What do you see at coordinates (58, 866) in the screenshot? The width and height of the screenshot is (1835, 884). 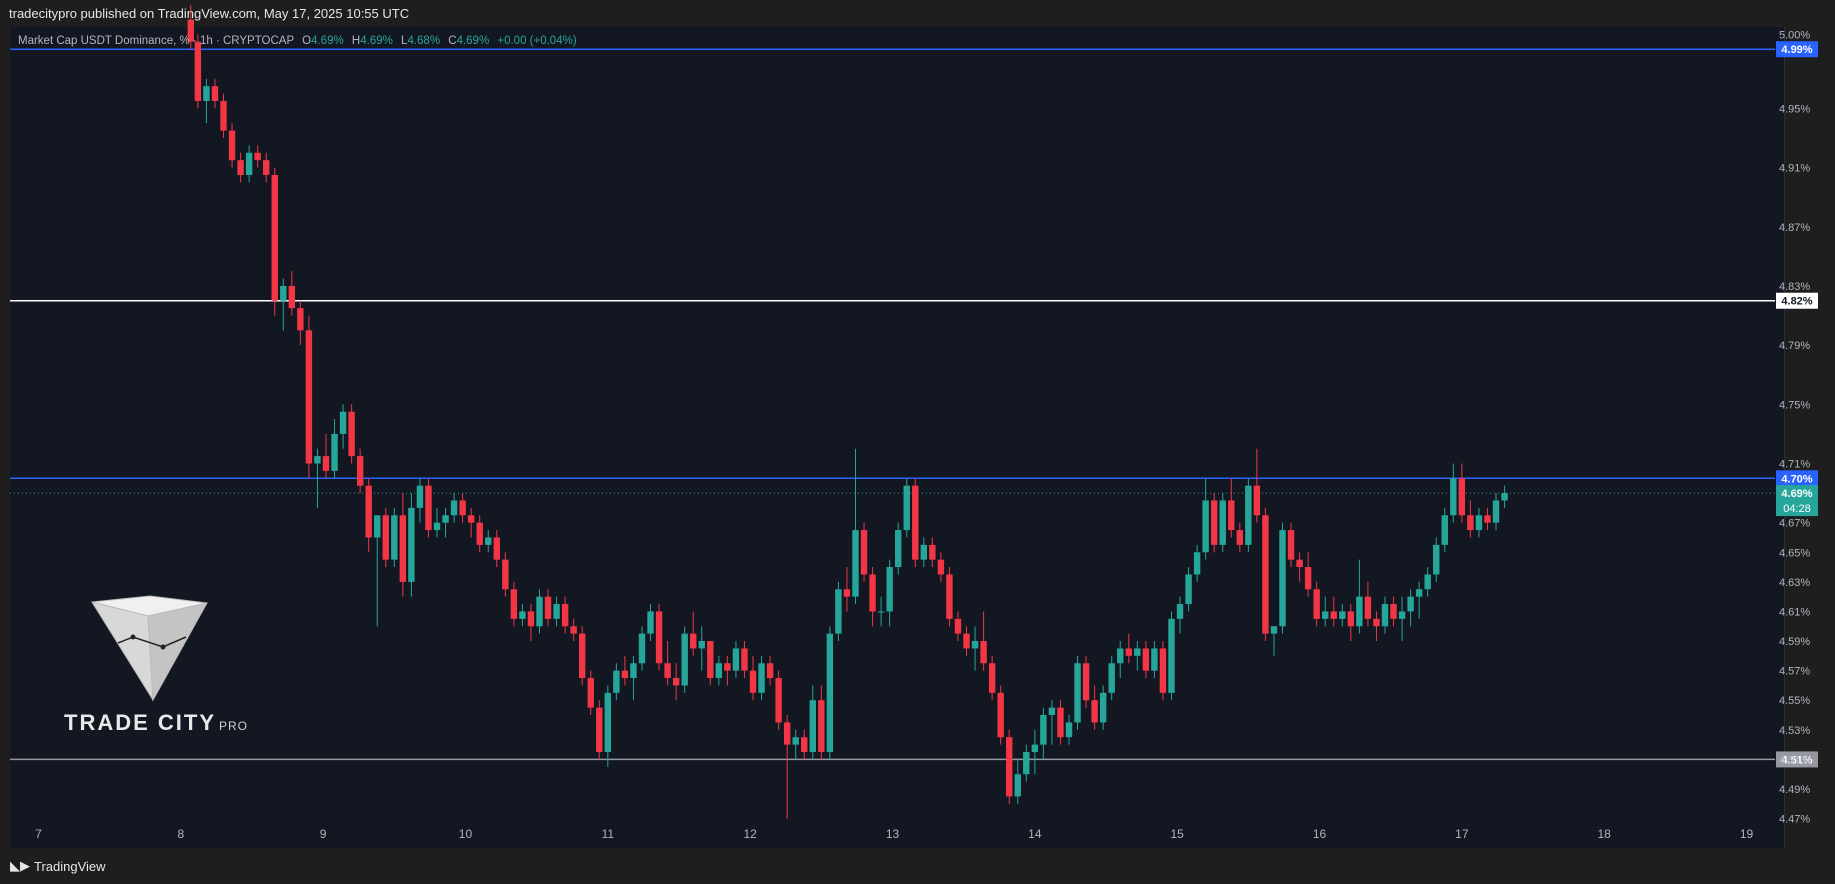 I see `tradingview-logo: ◣▶ TradingView` at bounding box center [58, 866].